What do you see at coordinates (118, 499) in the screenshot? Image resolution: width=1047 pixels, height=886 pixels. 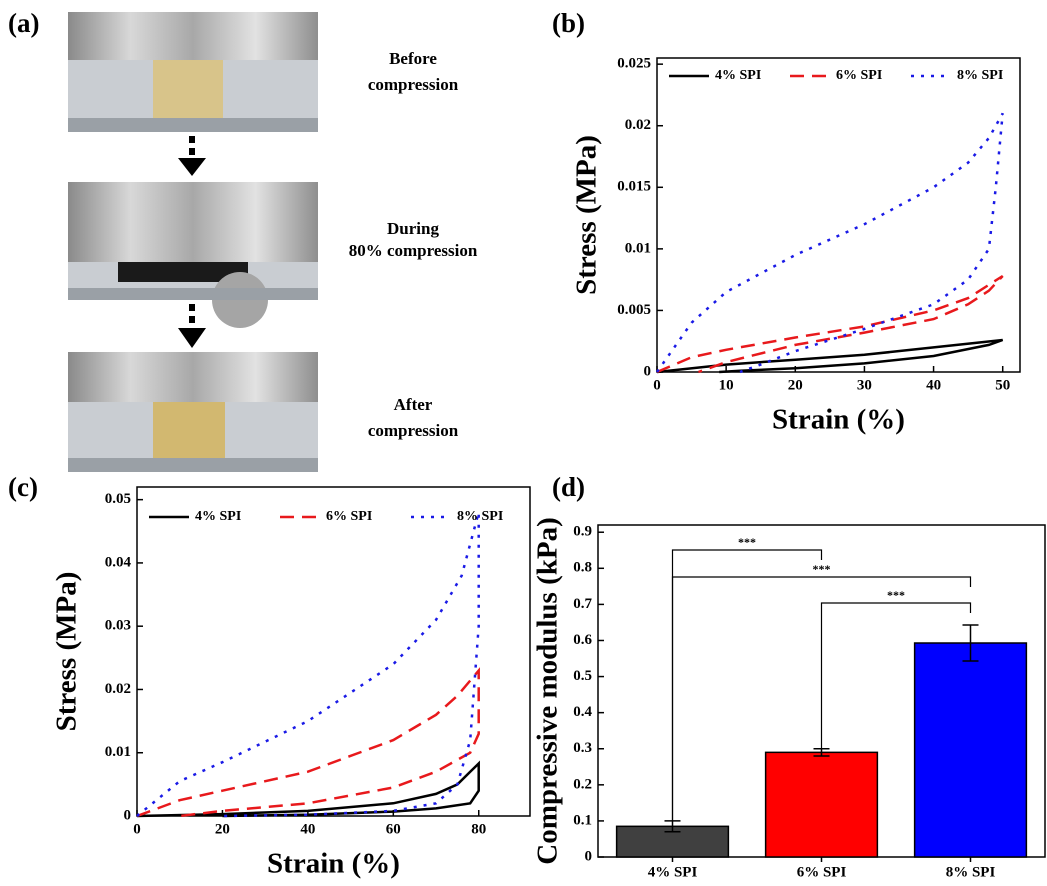 I see `y-tick-label: 0.05` at bounding box center [118, 499].